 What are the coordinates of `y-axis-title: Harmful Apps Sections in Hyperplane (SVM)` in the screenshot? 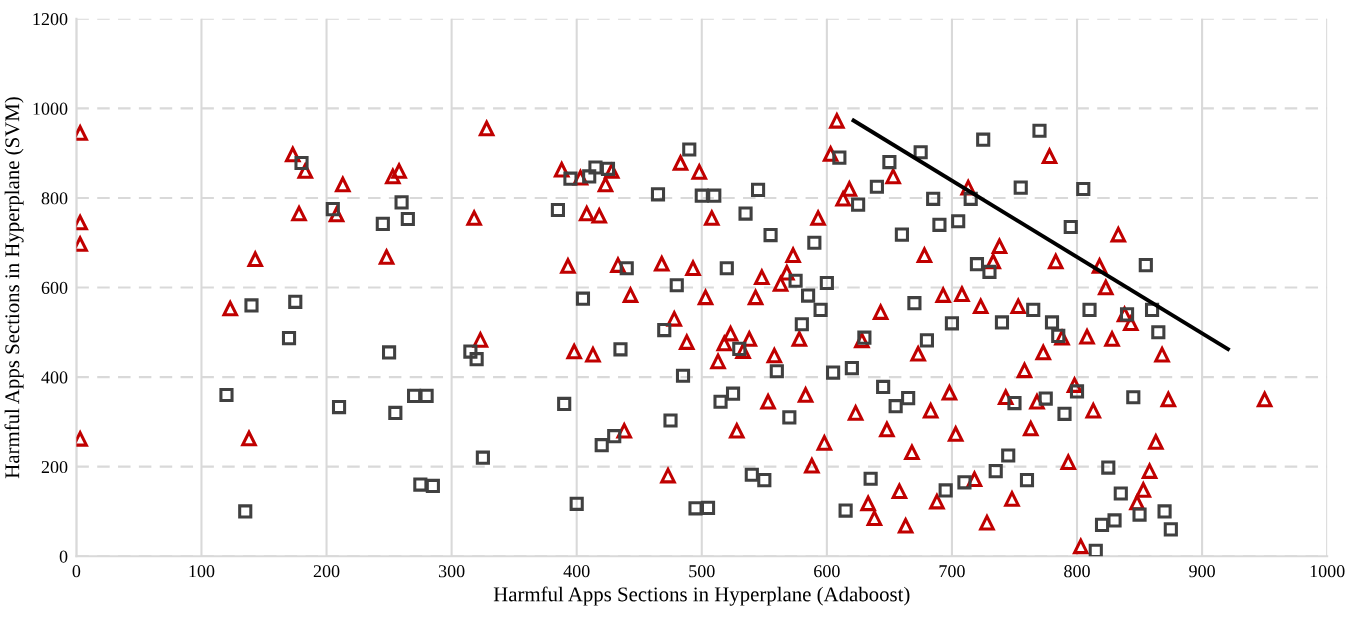 It's located at (14, 288).